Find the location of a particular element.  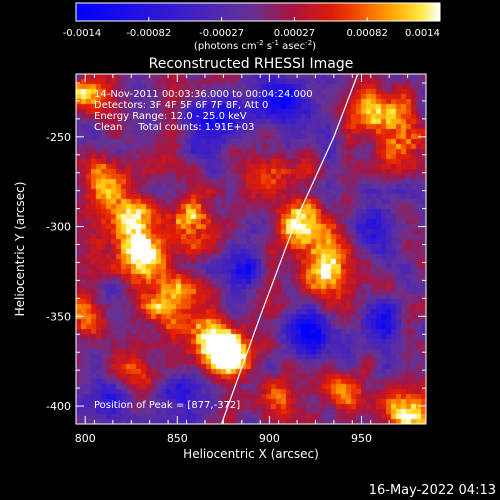

colorbar-gradient is located at coordinates (258, 12).